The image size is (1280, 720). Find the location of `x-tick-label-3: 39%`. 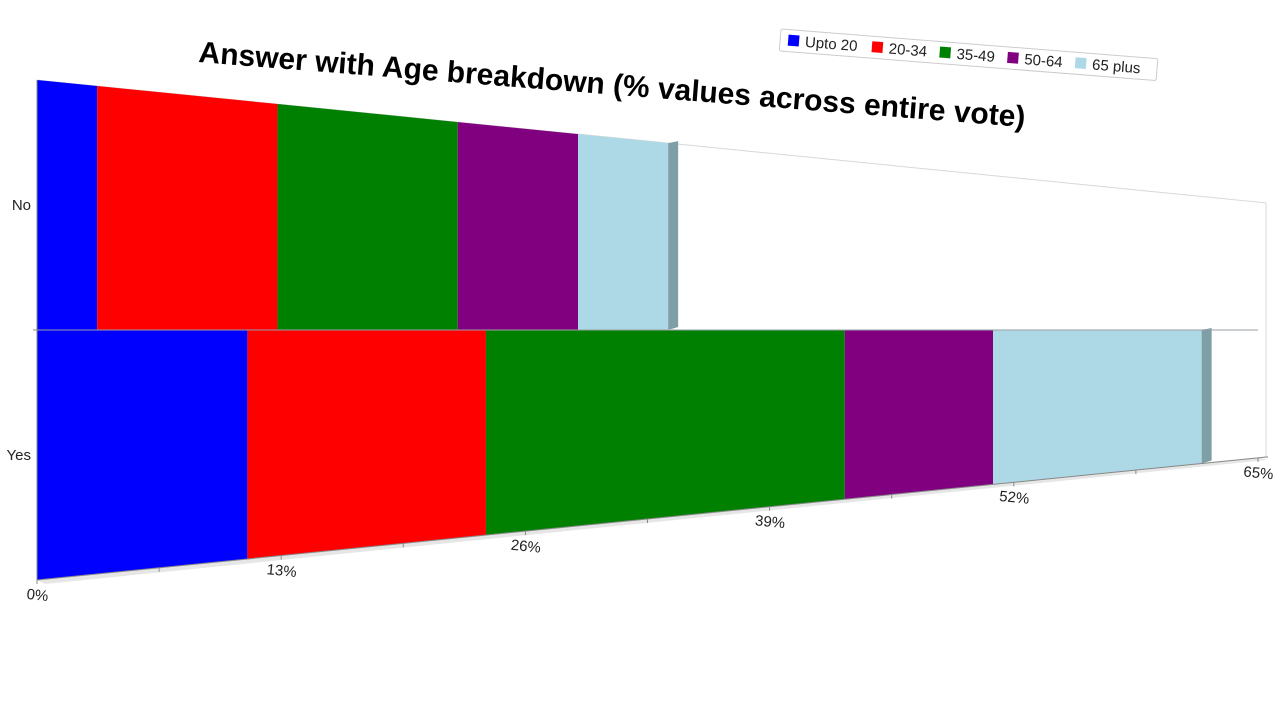

x-tick-label-3: 39% is located at coordinates (770, 522).